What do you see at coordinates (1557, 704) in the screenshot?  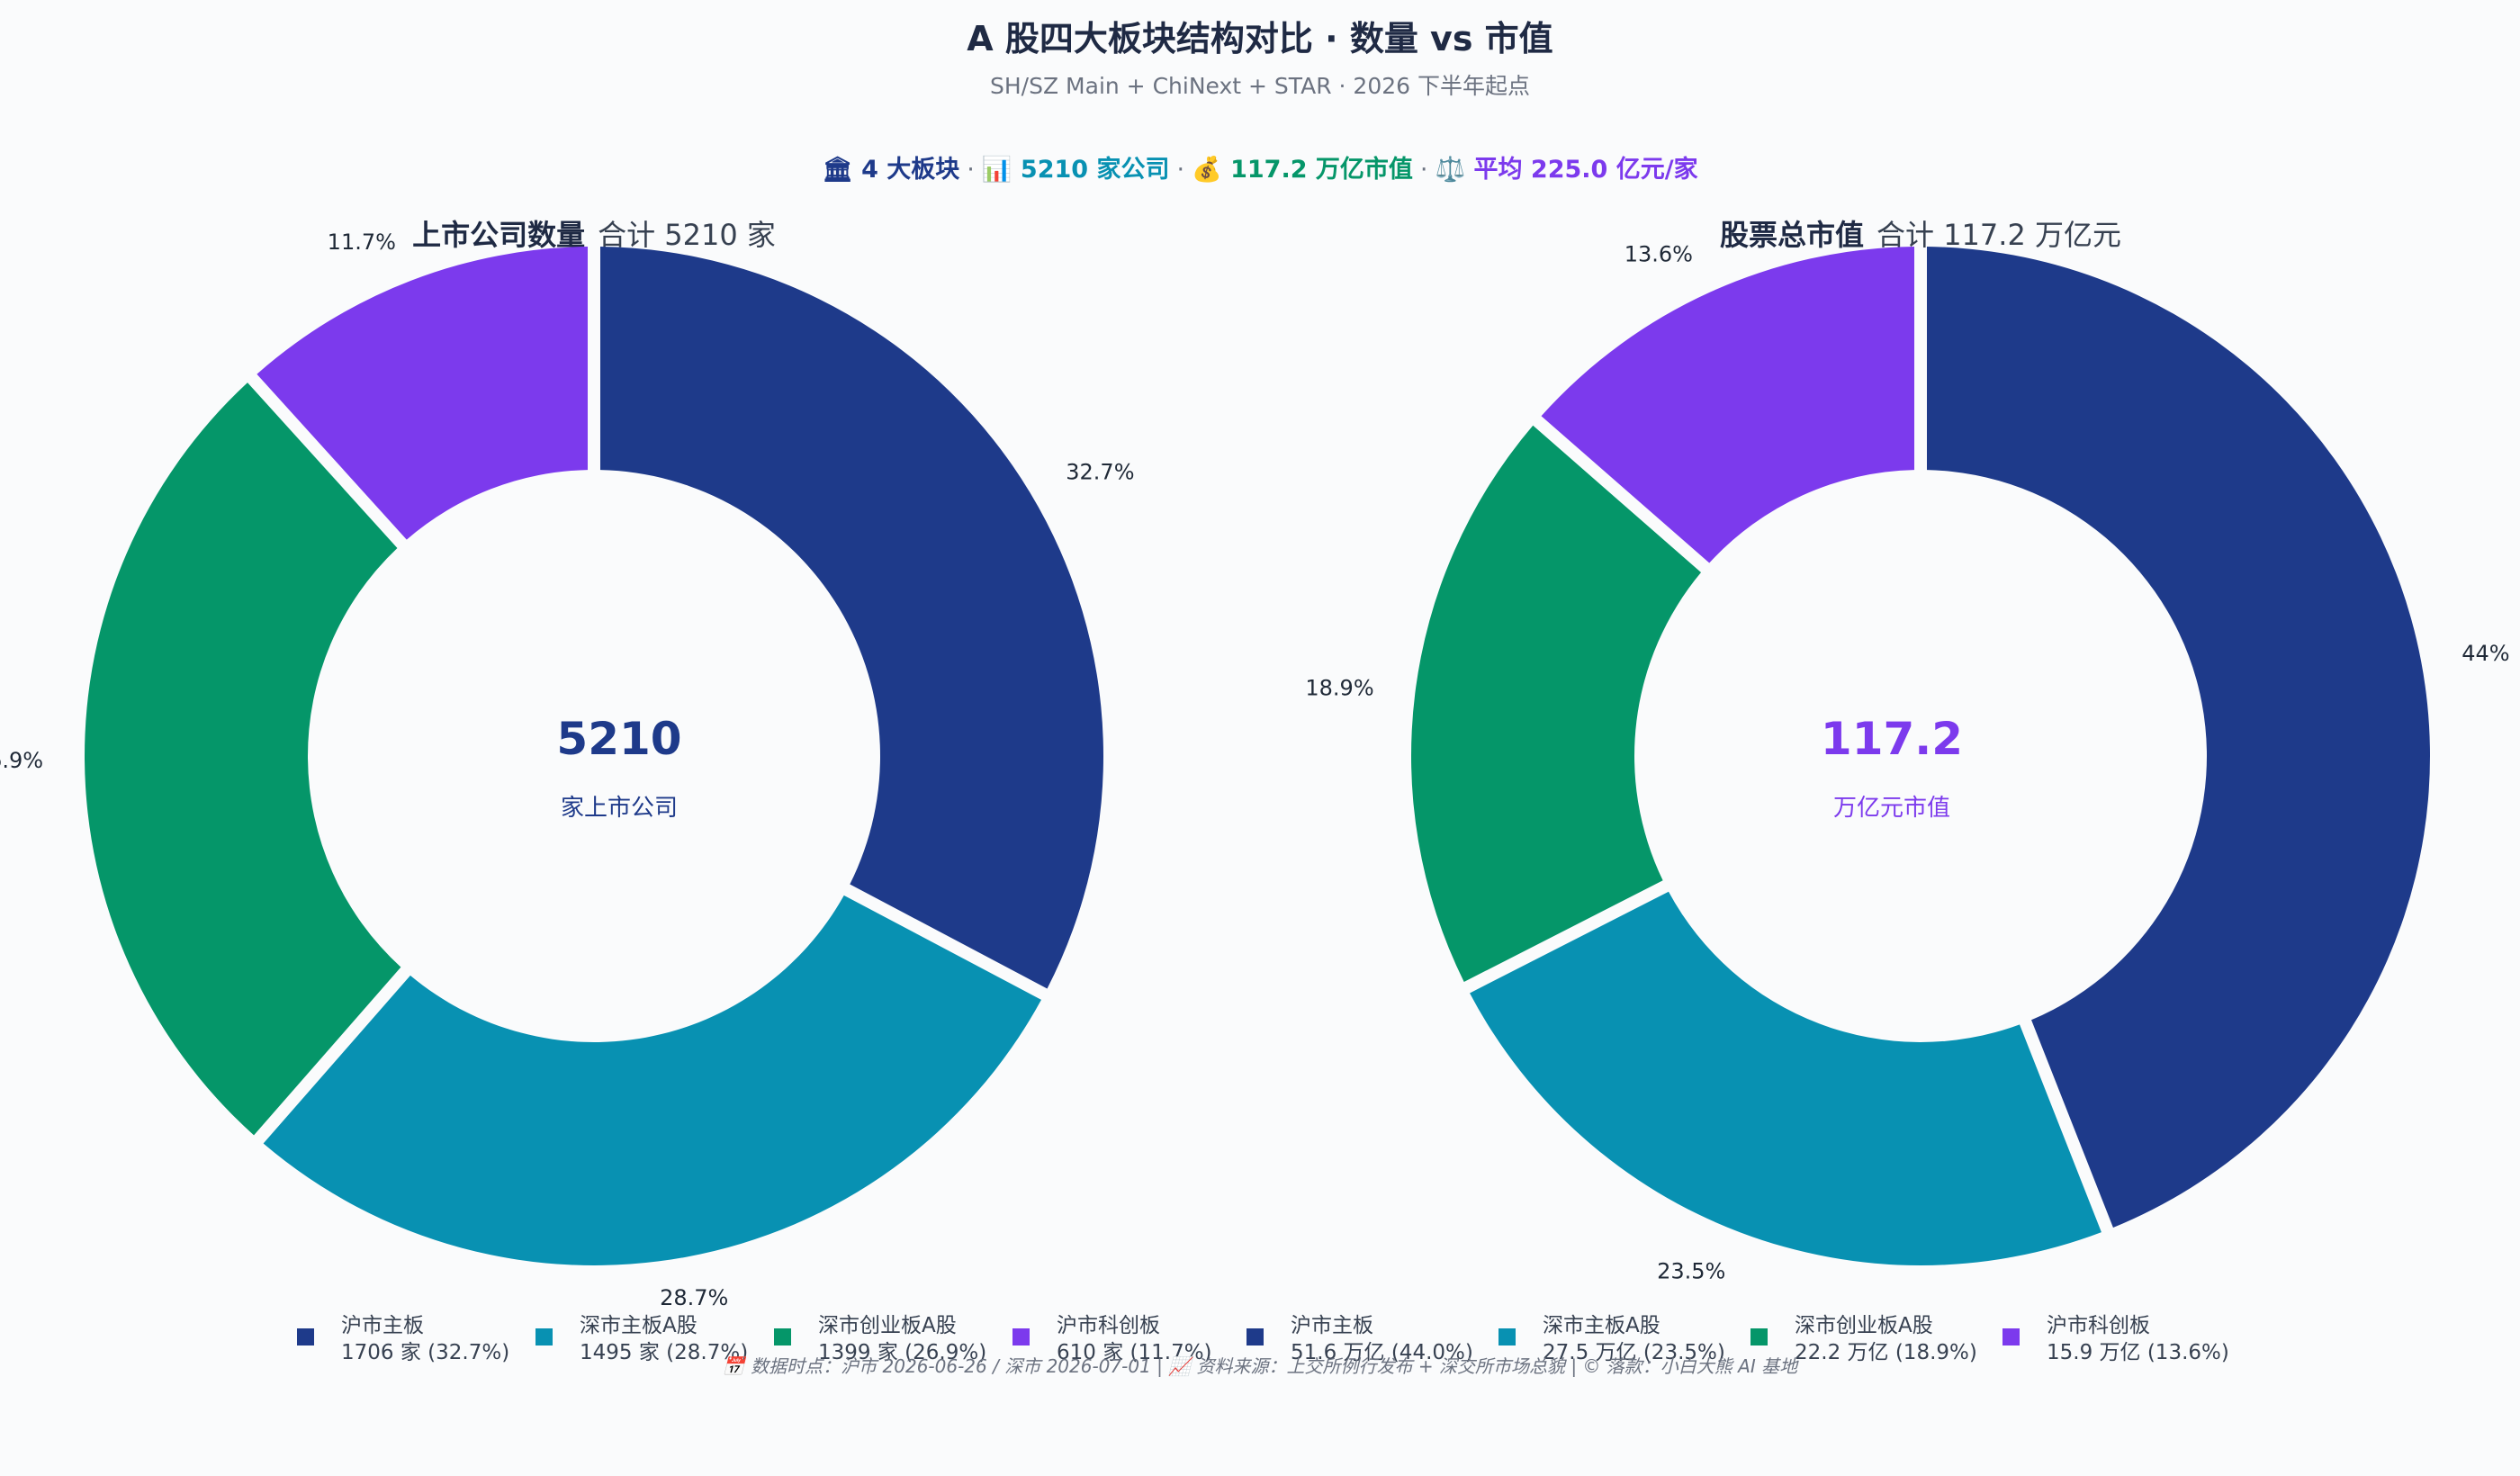 I see `cap-slice-sz-chinext` at bounding box center [1557, 704].